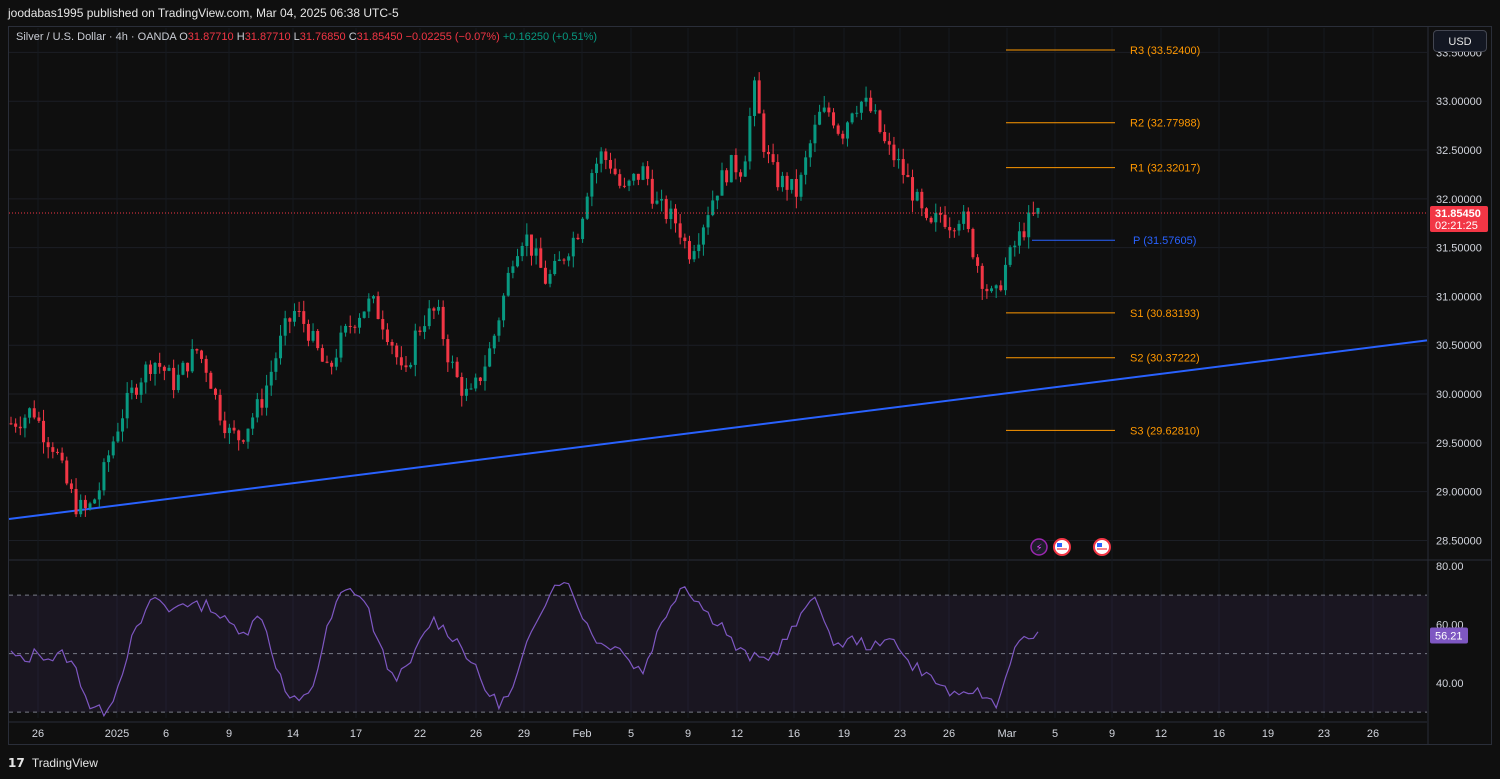 This screenshot has width=1500, height=779. What do you see at coordinates (1373, 734) in the screenshot?
I see `time-tick-label: 26` at bounding box center [1373, 734].